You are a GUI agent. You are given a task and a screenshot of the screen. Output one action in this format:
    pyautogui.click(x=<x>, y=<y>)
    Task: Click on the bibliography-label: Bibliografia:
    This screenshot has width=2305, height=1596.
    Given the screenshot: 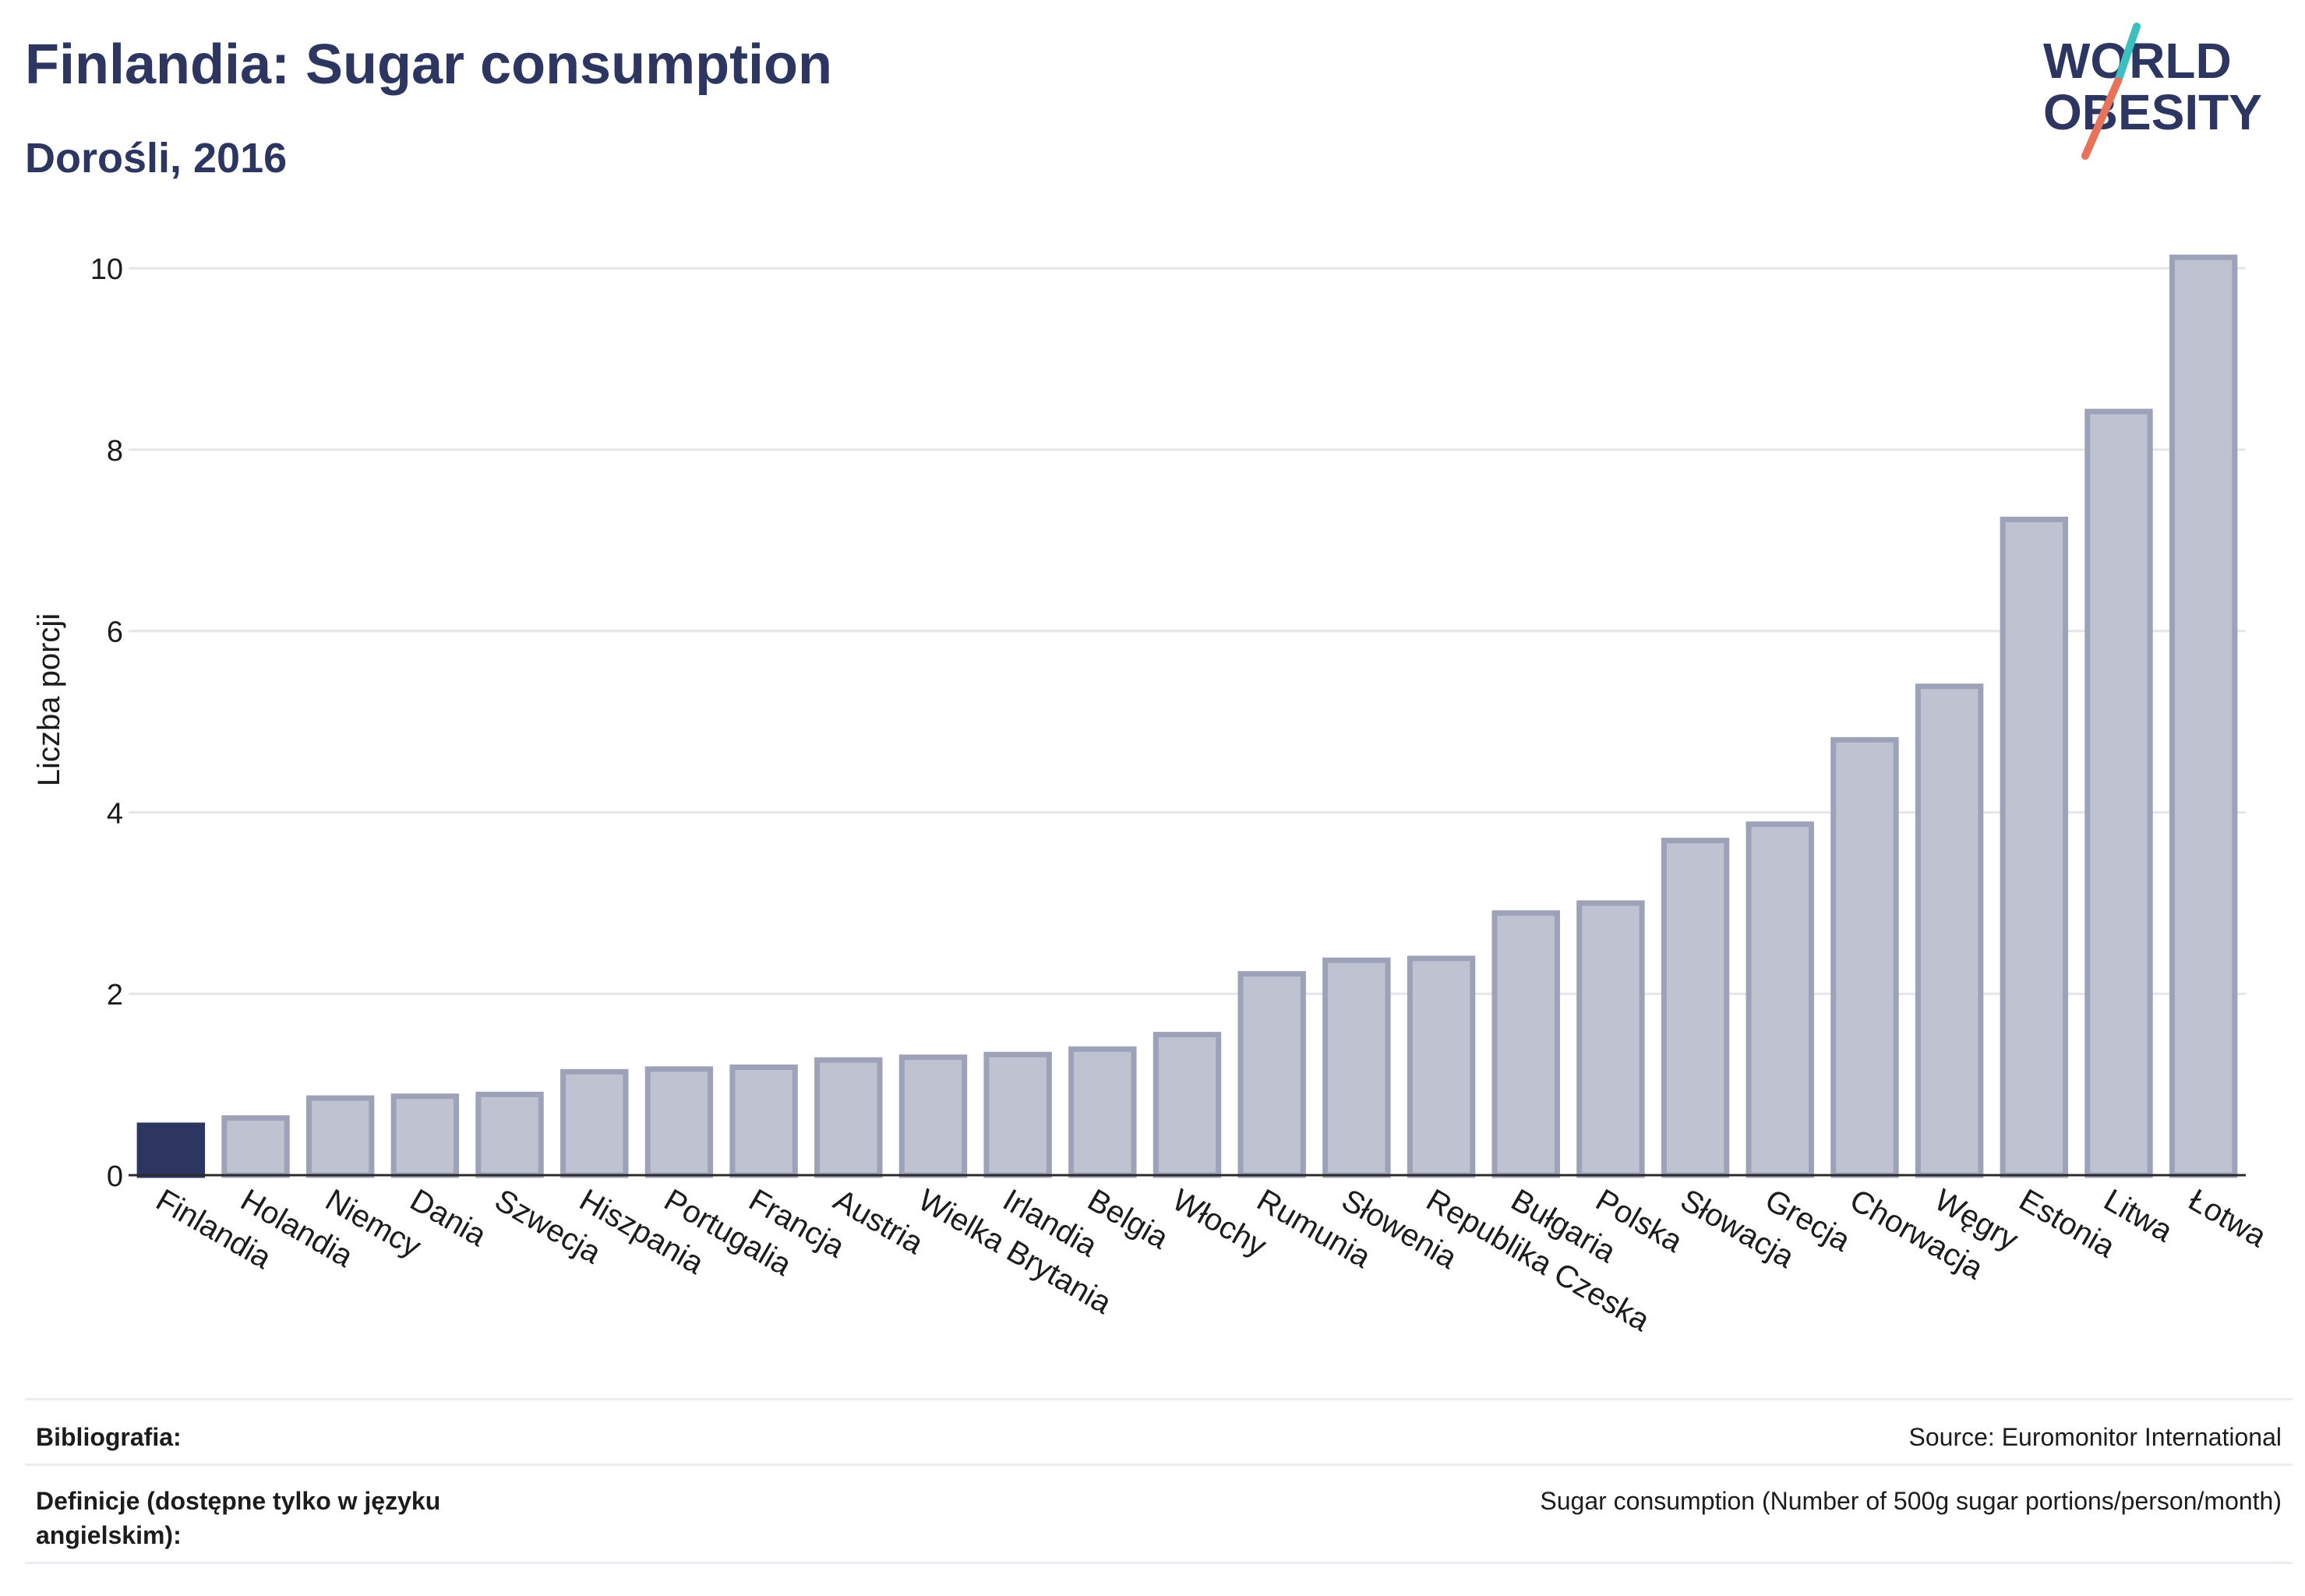 What is the action you would take?
    pyautogui.click(x=109, y=1437)
    